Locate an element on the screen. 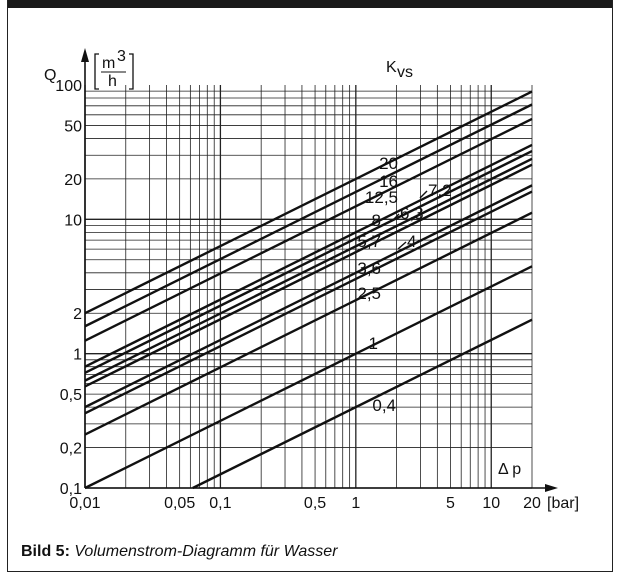 The height and width of the screenshot is (579, 623). kvs-line-label: 4 is located at coordinates (411, 241).